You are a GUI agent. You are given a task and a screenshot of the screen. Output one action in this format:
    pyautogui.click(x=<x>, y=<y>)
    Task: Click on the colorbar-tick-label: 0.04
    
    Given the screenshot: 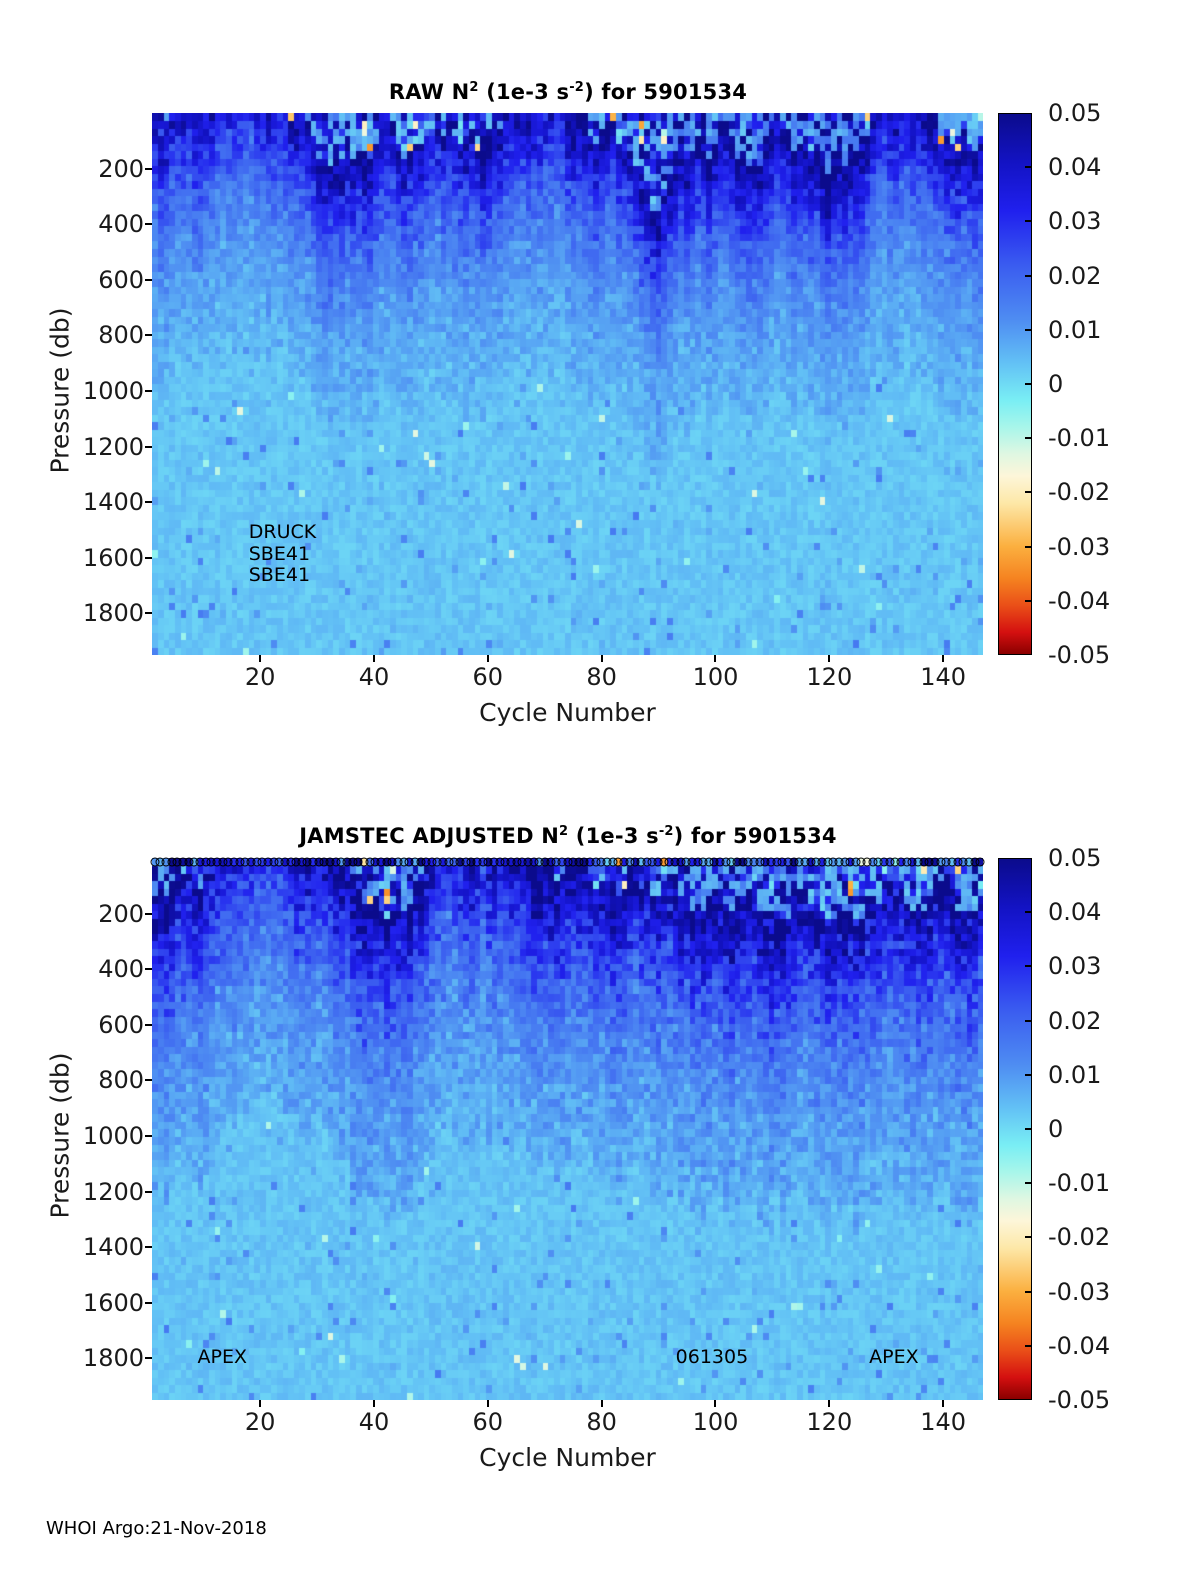 What is the action you would take?
    pyautogui.click(x=1075, y=912)
    